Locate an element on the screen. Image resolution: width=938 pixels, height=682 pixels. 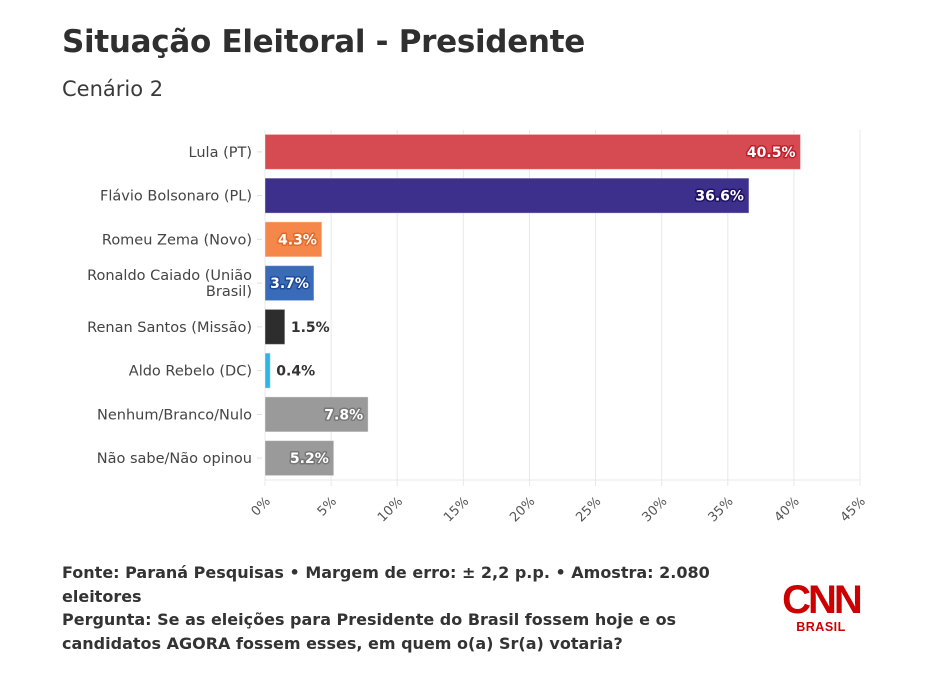
category-label: Romeu Zema (Novo) is located at coordinates (177, 240).